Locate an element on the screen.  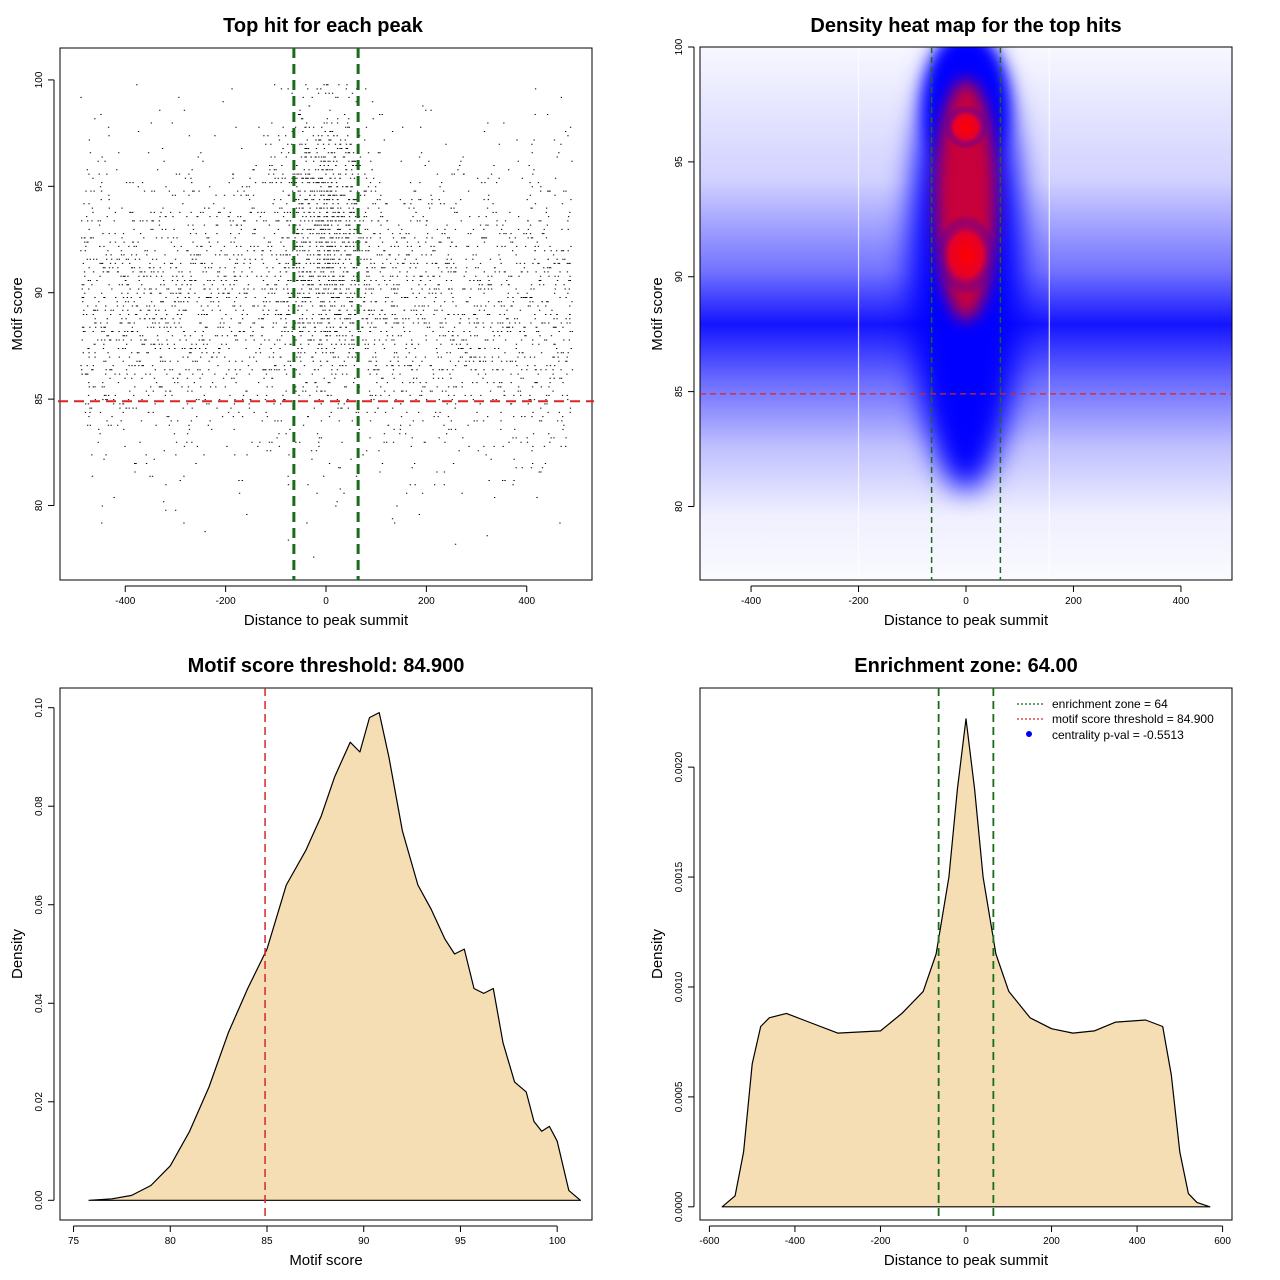
heatmap-xlabel: Distance to peak summit is located at coordinates (966, 620).